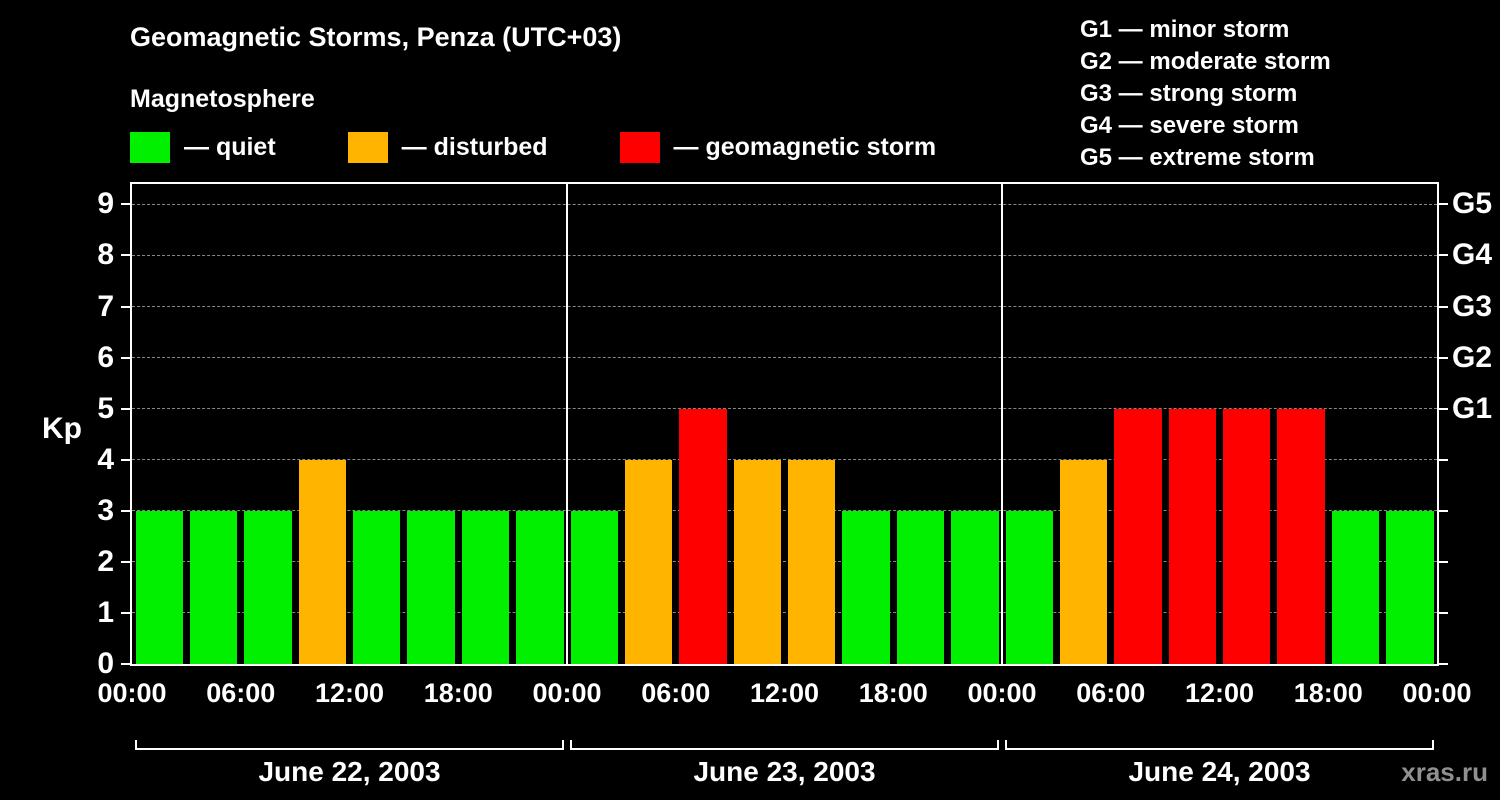  What do you see at coordinates (105, 510) in the screenshot?
I see `y-tick-label: 3` at bounding box center [105, 510].